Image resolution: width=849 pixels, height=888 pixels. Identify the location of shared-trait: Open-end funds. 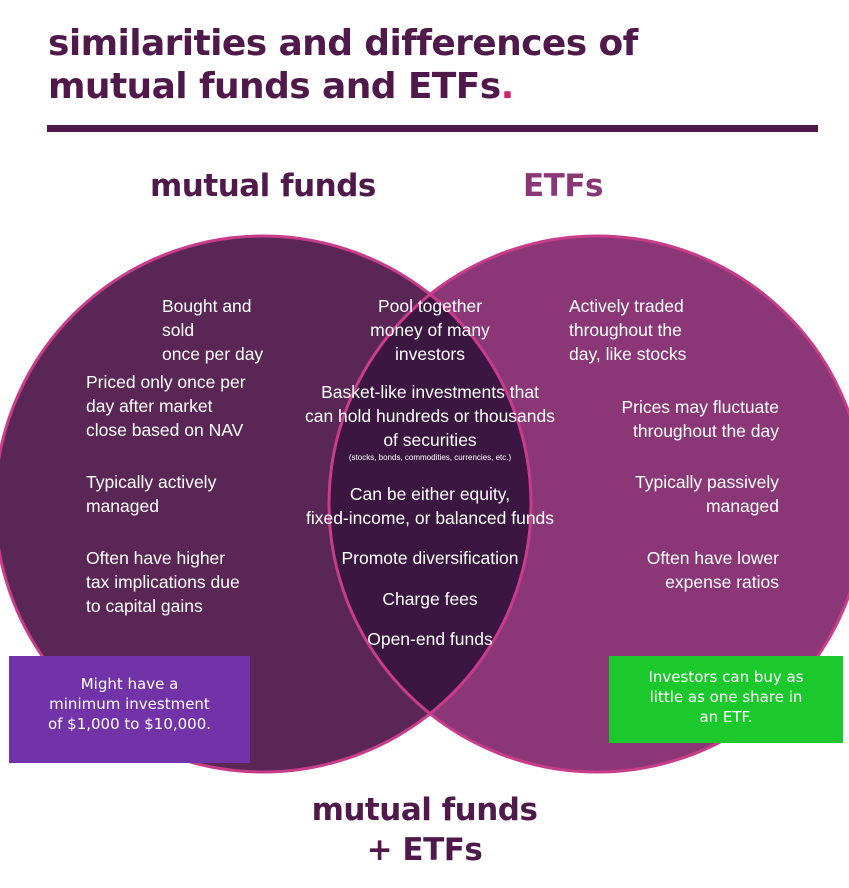
(430, 639).